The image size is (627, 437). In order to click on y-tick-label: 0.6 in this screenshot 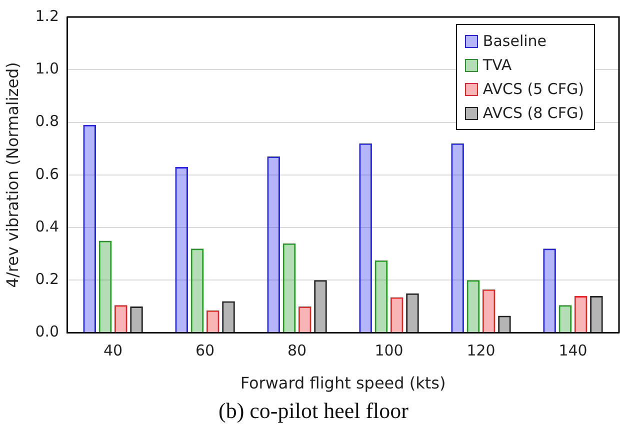, I will do `click(47, 173)`.